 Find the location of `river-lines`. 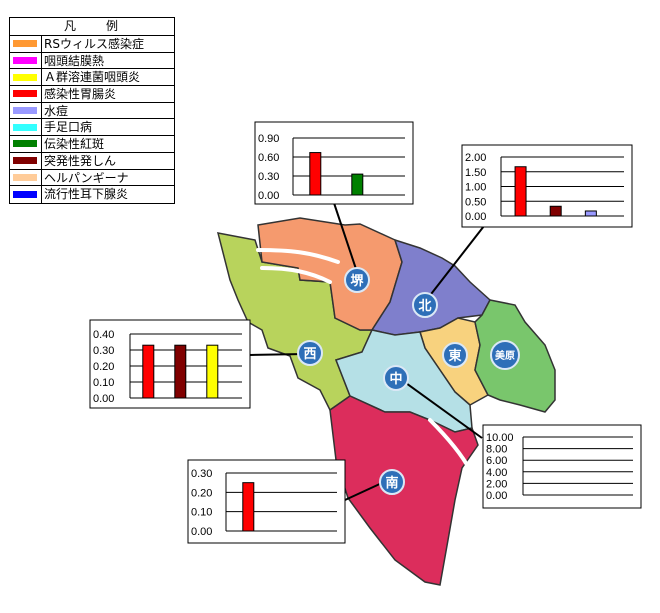

river-lines is located at coordinates (364, 360).